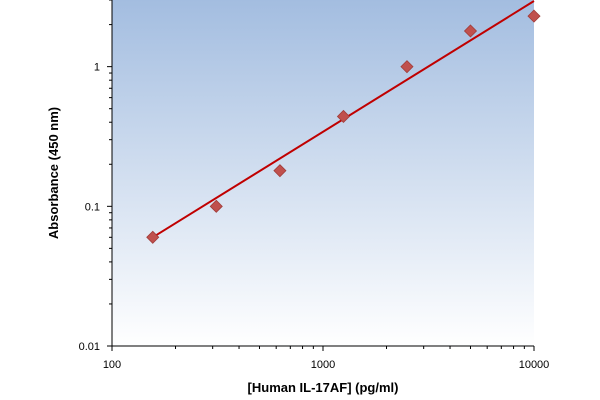 This screenshot has height=400, width=600. Describe the element at coordinates (89, 347) in the screenshot. I see `y-tick-label: 0.01` at that location.